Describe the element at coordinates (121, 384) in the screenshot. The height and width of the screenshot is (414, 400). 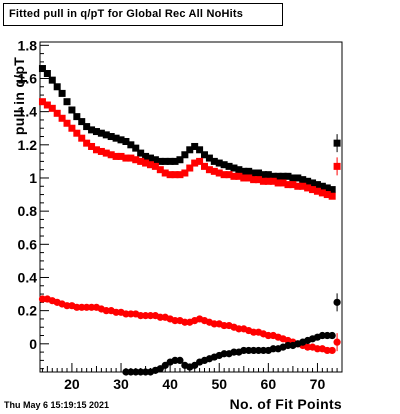
I see `x-tick-label: 30` at that location.